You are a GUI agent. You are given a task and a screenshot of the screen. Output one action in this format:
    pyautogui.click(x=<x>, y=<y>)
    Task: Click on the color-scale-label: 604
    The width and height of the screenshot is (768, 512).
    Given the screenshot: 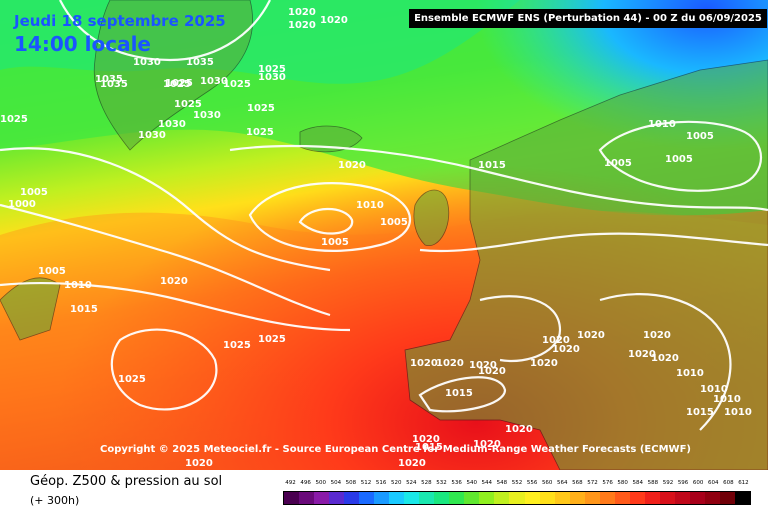 What is the action you would take?
    pyautogui.click(x=713, y=483)
    